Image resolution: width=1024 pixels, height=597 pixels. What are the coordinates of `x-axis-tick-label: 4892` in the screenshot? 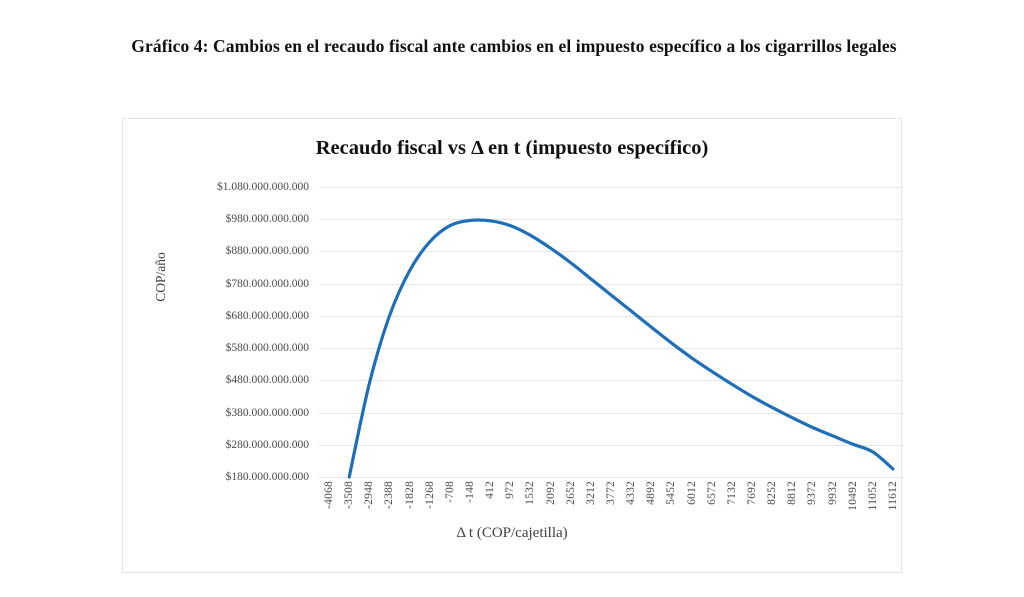 It's located at (651, 493).